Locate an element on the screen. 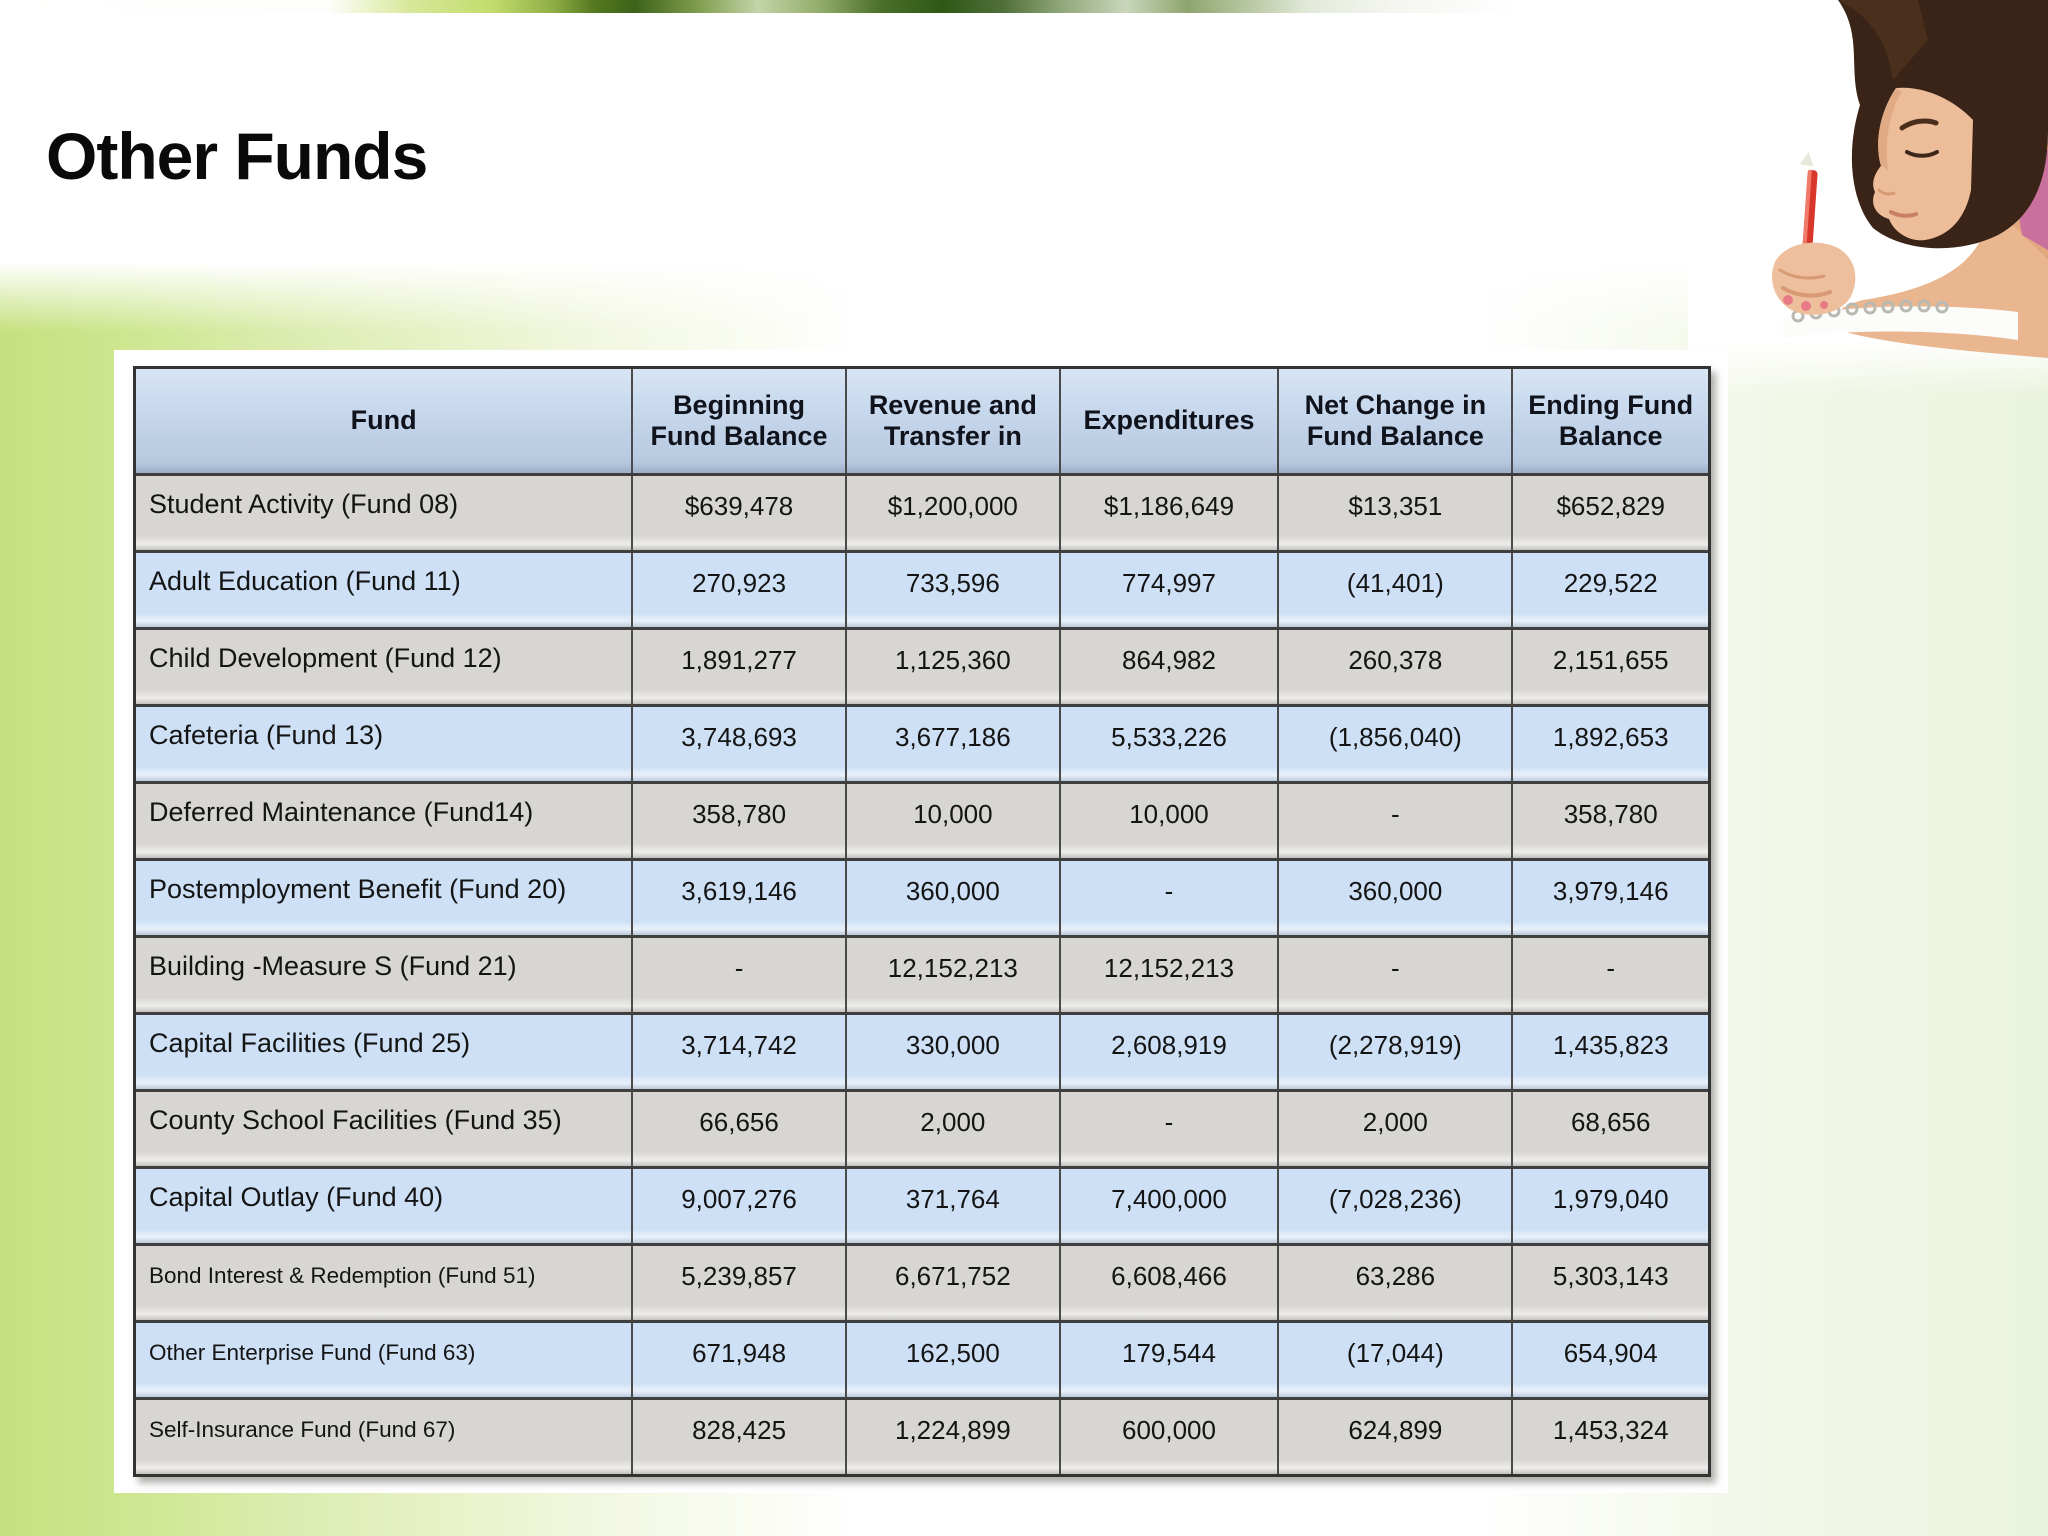  revenue-and-transfer-cell: 12,152,213 is located at coordinates (951, 975).